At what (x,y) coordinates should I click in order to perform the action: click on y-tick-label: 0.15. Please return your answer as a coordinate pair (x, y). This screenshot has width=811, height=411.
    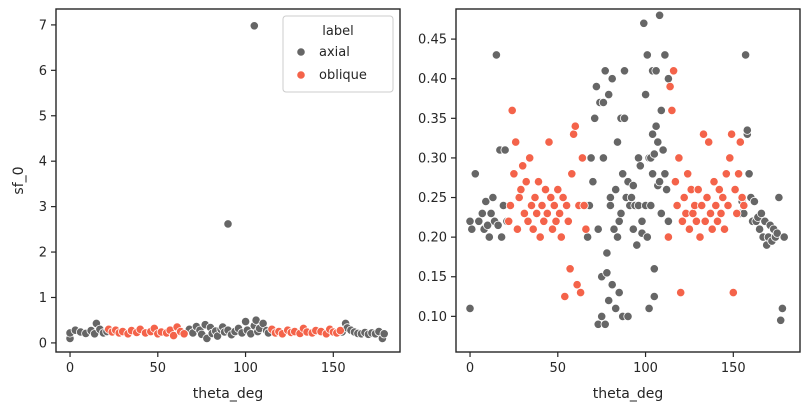
    Looking at the image, I should click on (432, 277).